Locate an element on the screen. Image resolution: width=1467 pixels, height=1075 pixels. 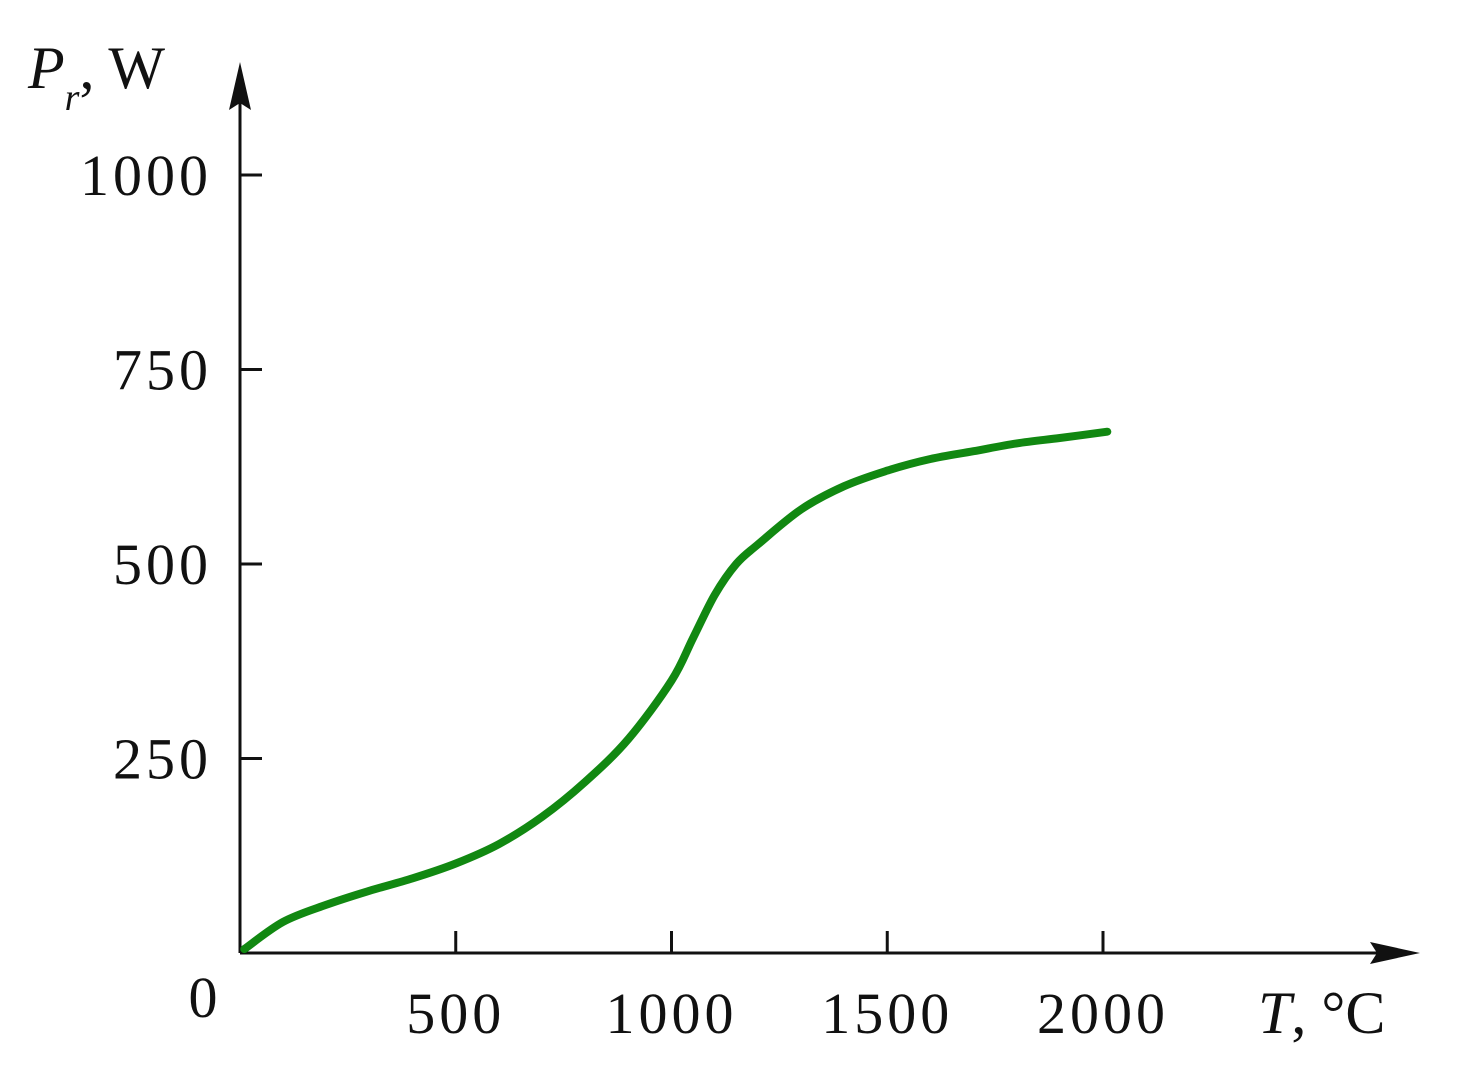
y-tick-label: 250 is located at coordinates (162, 759).